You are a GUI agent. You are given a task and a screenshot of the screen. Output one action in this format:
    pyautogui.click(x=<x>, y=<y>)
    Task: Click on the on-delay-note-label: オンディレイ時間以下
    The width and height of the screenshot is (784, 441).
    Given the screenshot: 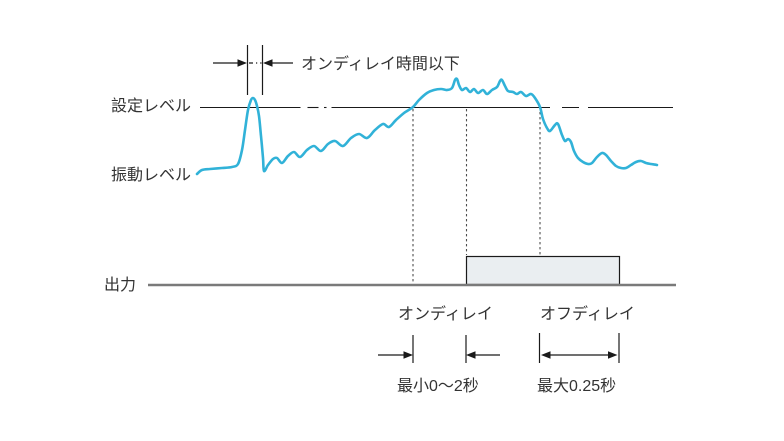 What is the action you would take?
    pyautogui.click(x=380, y=63)
    